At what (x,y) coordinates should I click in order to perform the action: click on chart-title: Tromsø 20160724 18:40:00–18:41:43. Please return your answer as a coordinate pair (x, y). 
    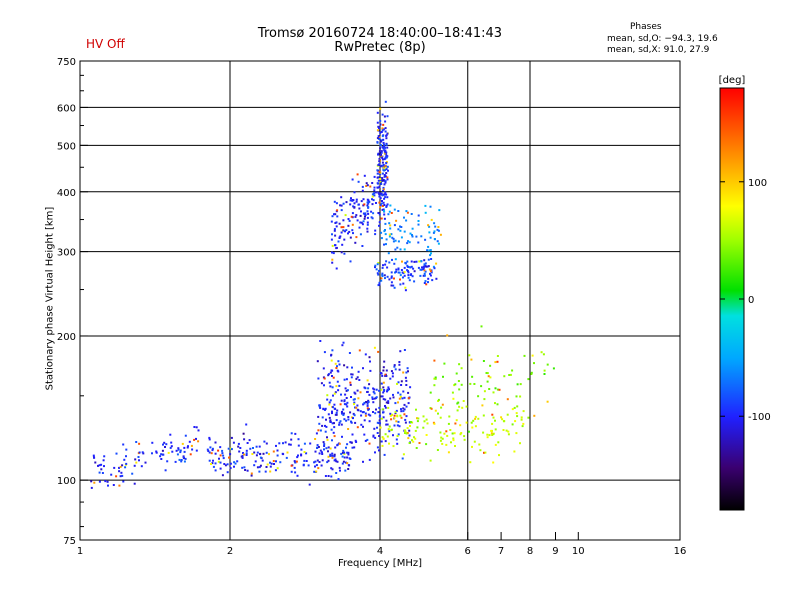
    Looking at the image, I should click on (380, 33).